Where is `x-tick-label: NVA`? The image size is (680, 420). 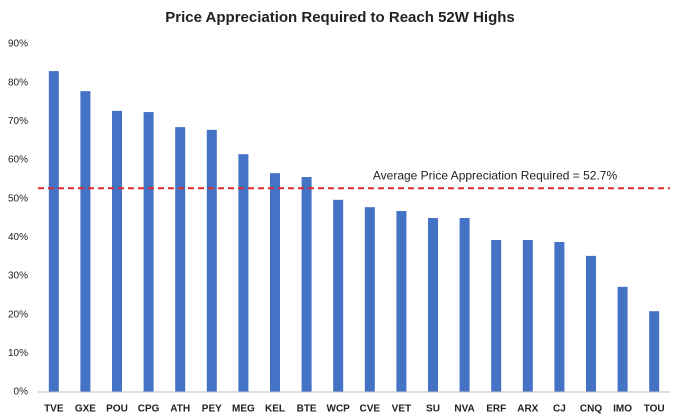 x-tick-label: NVA is located at coordinates (464, 409).